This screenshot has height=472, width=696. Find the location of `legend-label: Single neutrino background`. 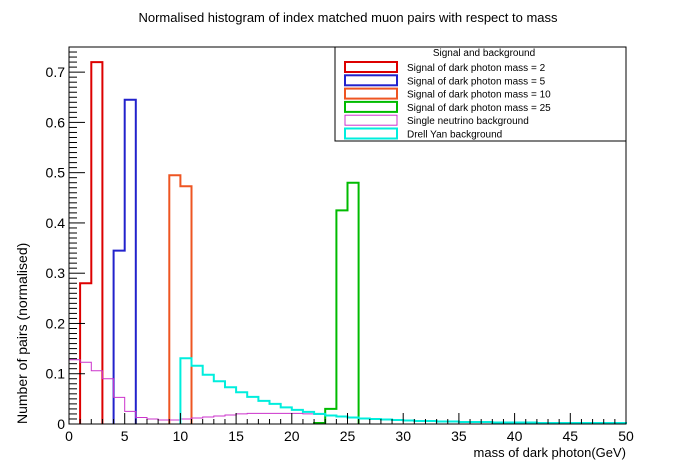

legend-label: Single neutrino background is located at coordinates (468, 121).